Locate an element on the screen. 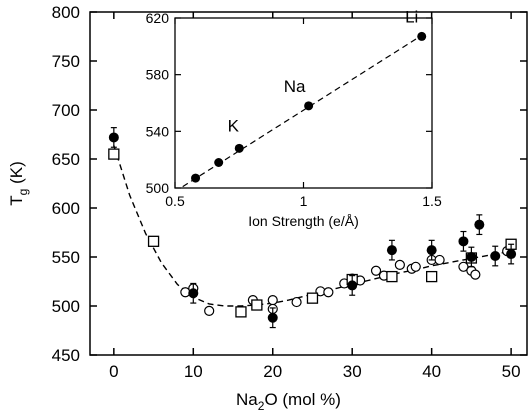  inset-y-tick-label: 540 is located at coordinates (158, 131).